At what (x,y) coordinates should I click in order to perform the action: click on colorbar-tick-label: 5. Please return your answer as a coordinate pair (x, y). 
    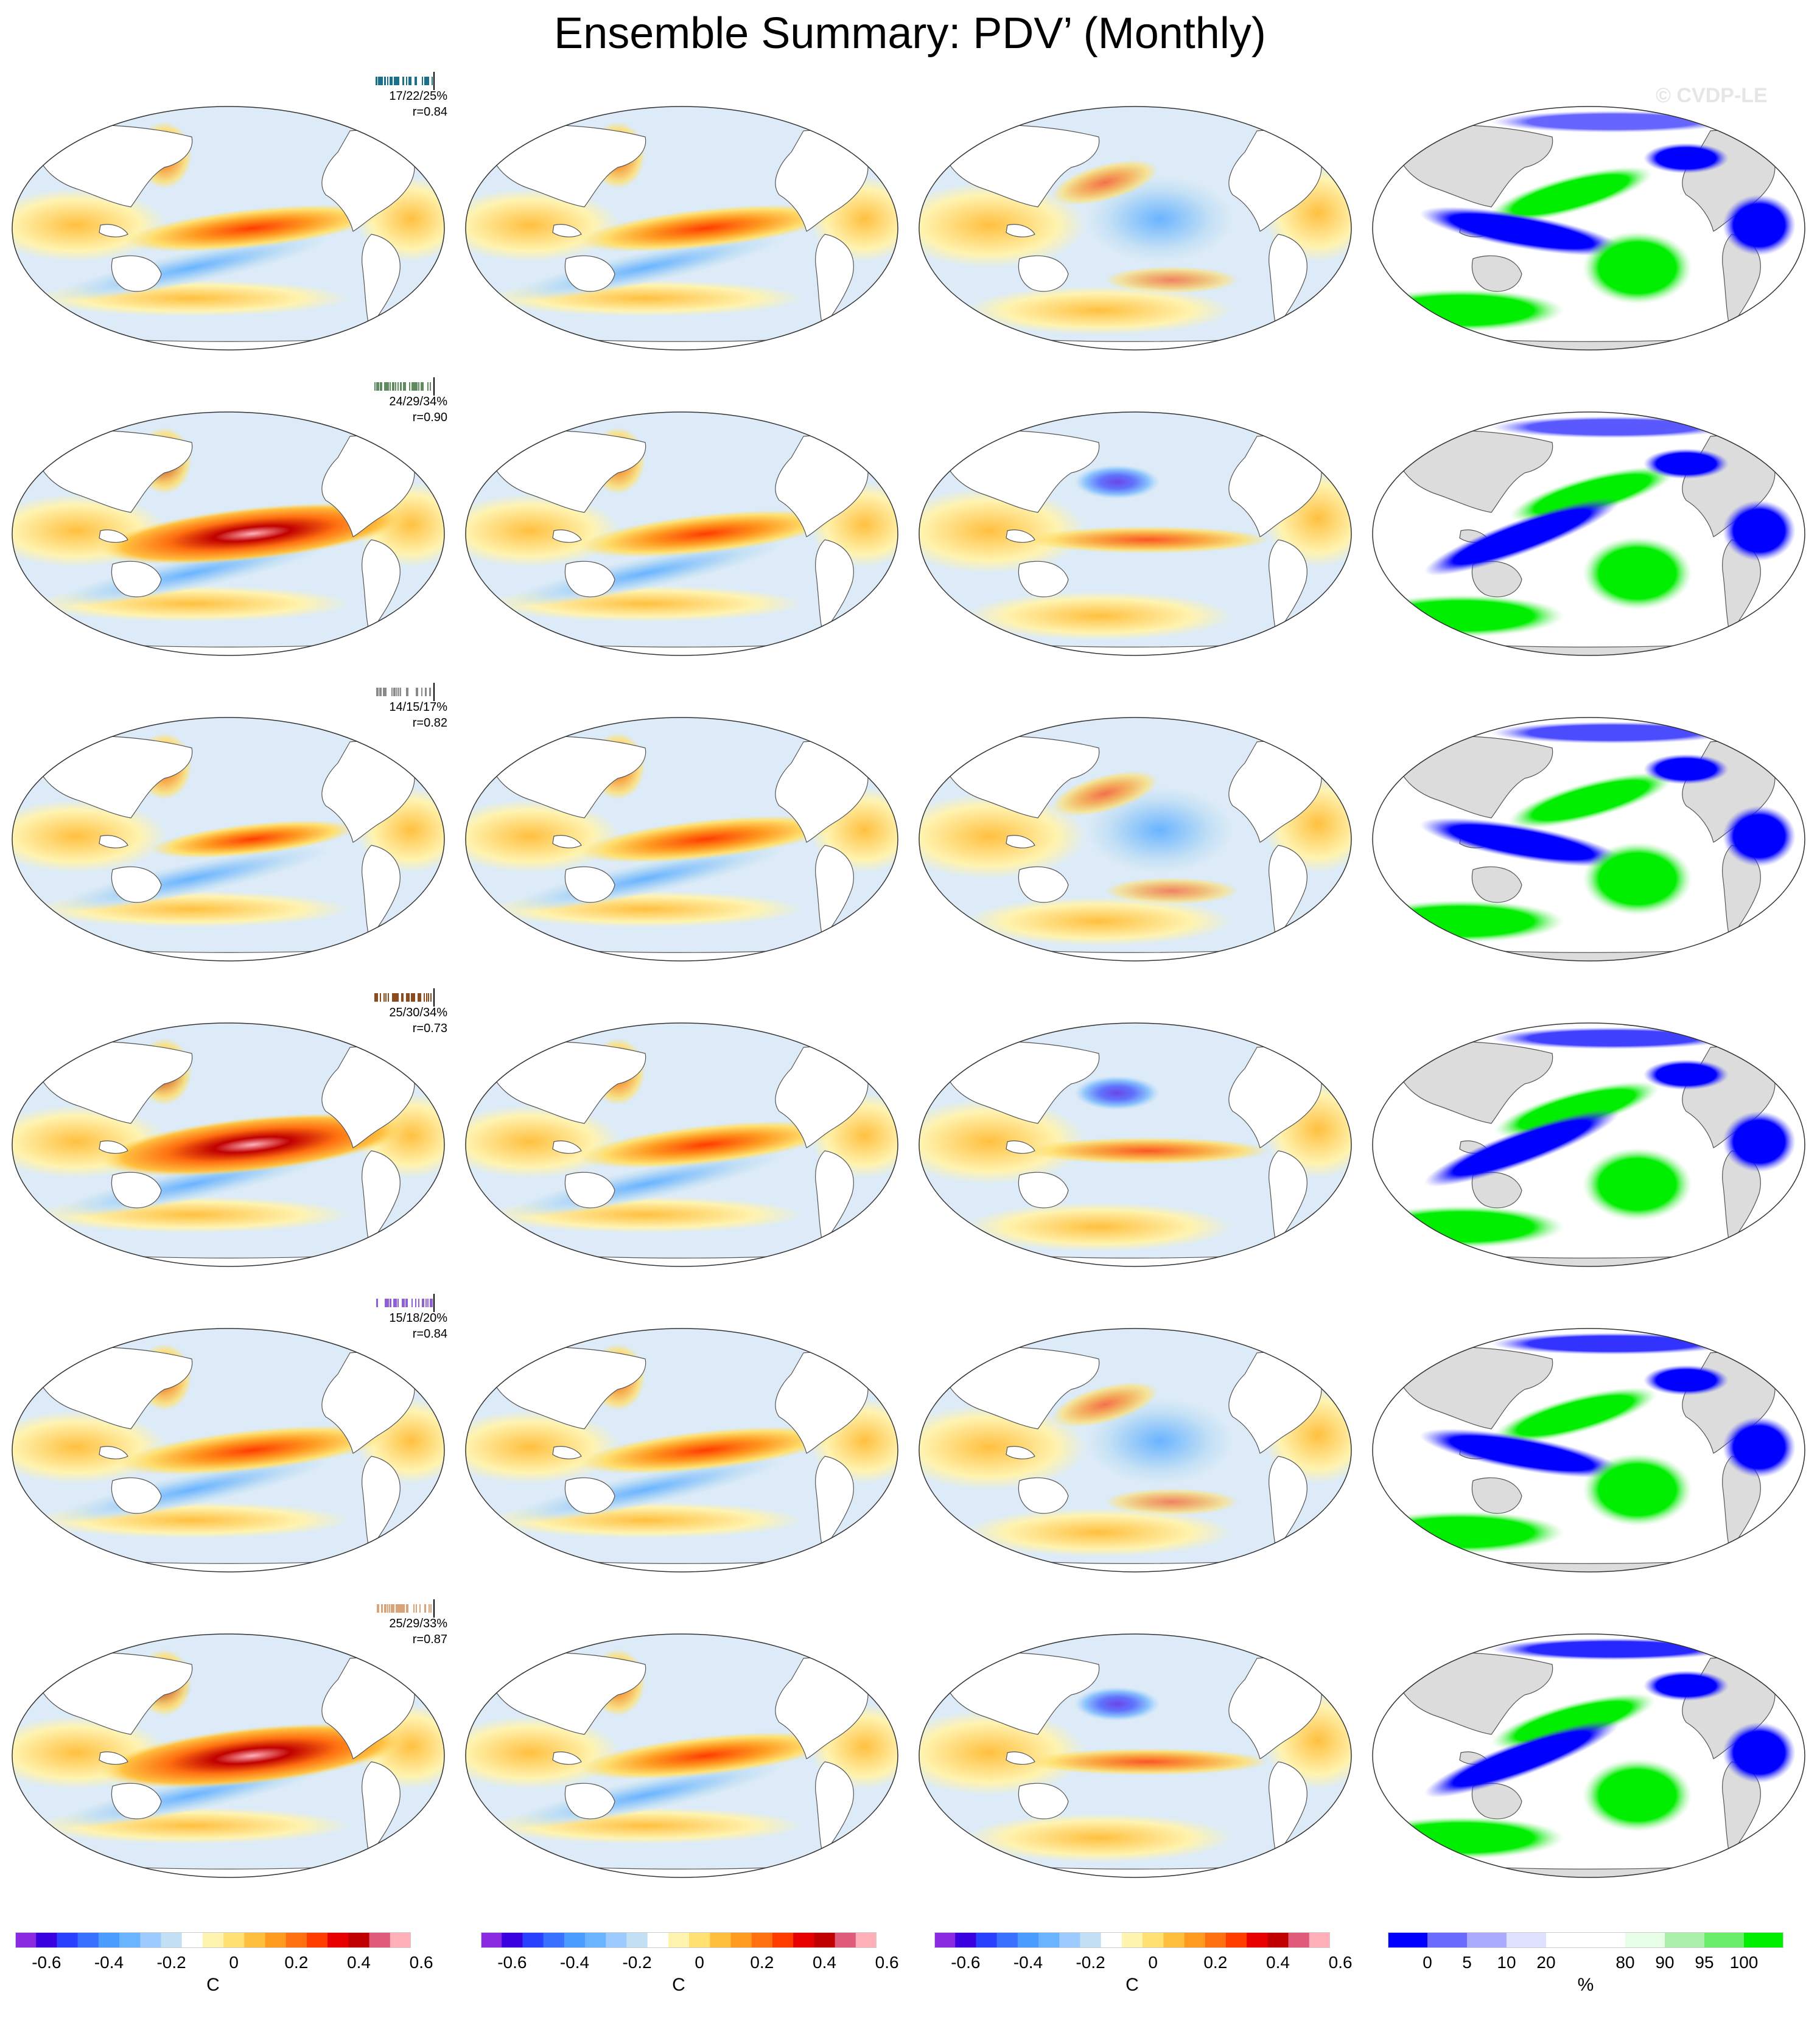
    Looking at the image, I should click on (1467, 1962).